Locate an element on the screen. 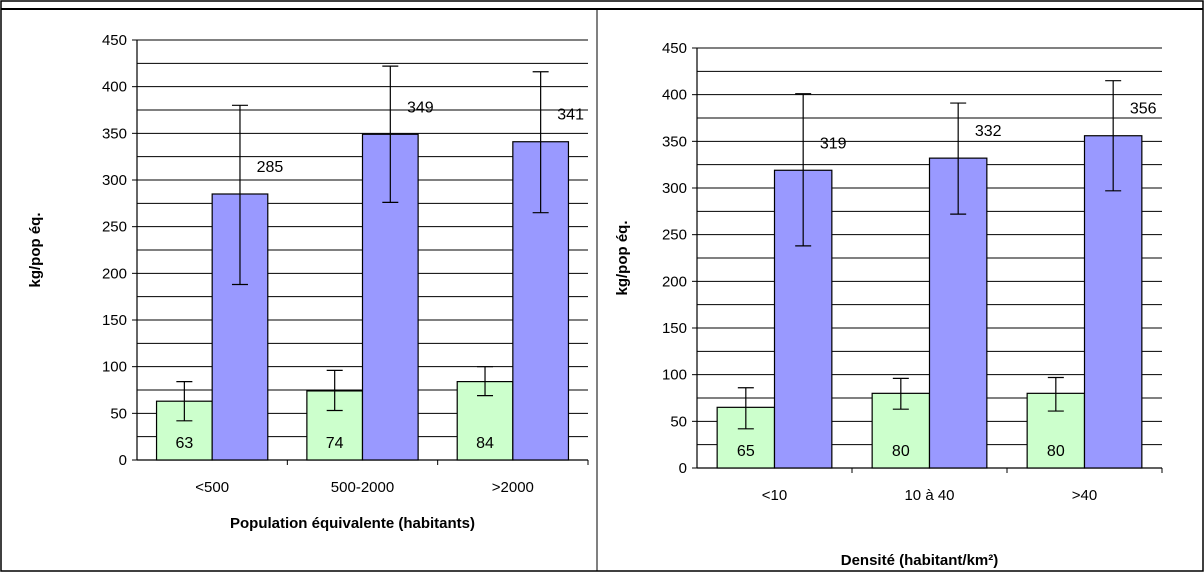 The image size is (1204, 572). x-axis-title: Population équivalente (habitants) is located at coordinates (352, 523).